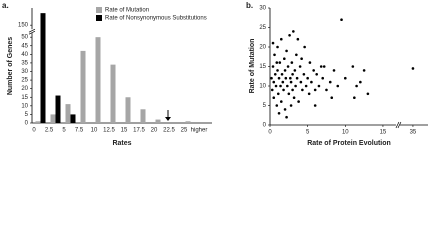 This screenshot has height=240, width=440. What do you see at coordinates (168, 115) in the screenshot?
I see `arrow` at bounding box center [168, 115].